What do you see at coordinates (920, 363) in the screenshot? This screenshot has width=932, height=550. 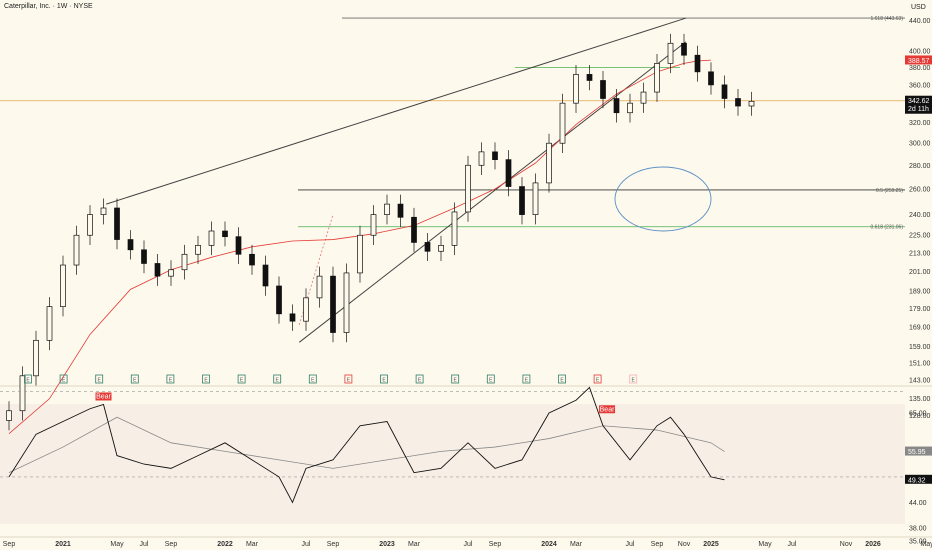 I see `y-tick-label: 151.00` at bounding box center [920, 363].